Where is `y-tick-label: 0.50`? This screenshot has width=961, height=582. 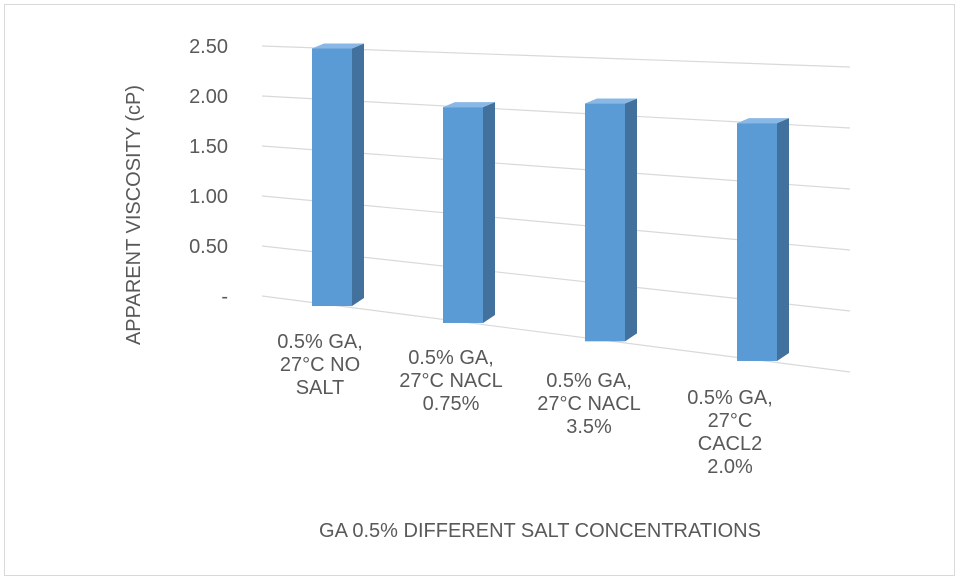 y-tick-label: 0.50 is located at coordinates (208, 247).